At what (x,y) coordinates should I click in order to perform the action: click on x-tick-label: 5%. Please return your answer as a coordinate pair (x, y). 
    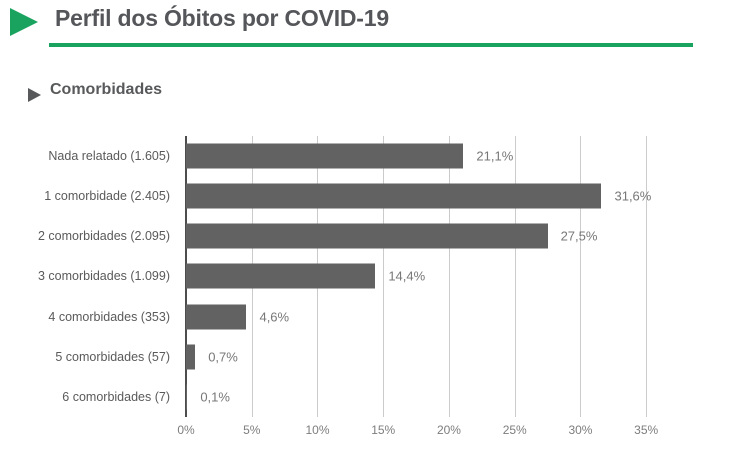
    Looking at the image, I should click on (252, 430).